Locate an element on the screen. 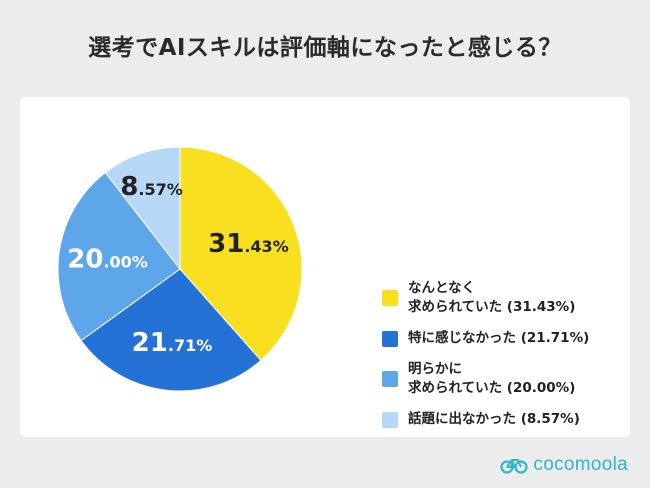  brand-logo: cocomoola is located at coordinates (564, 465).